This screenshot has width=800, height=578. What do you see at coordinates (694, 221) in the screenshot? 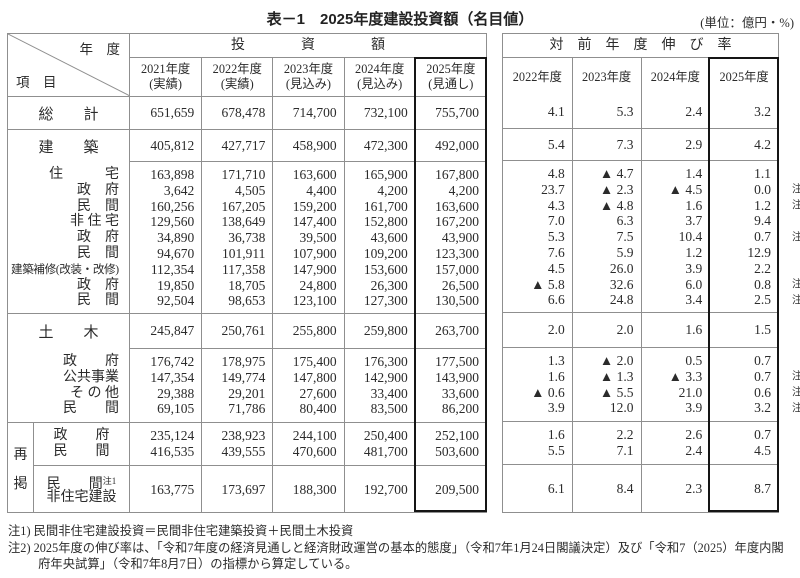
I see `growth-cell: 3.7` at bounding box center [694, 221].